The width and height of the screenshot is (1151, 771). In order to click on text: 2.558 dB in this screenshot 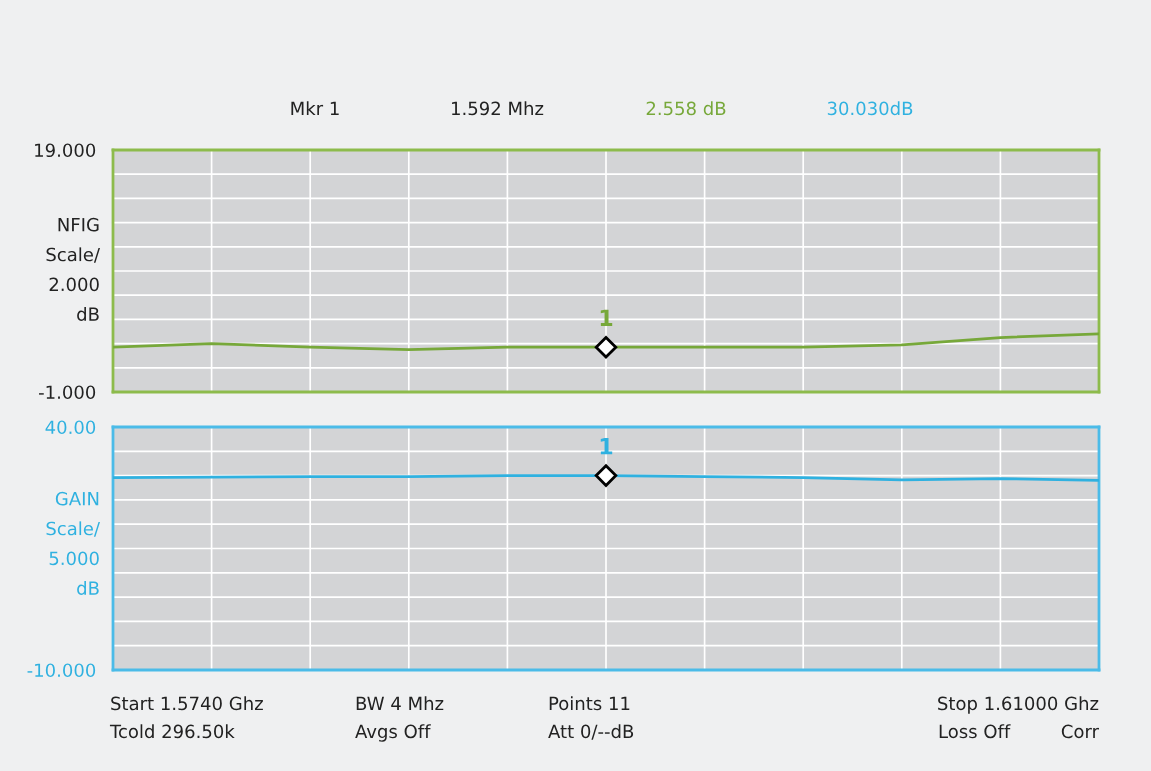, I will do `click(686, 108)`.